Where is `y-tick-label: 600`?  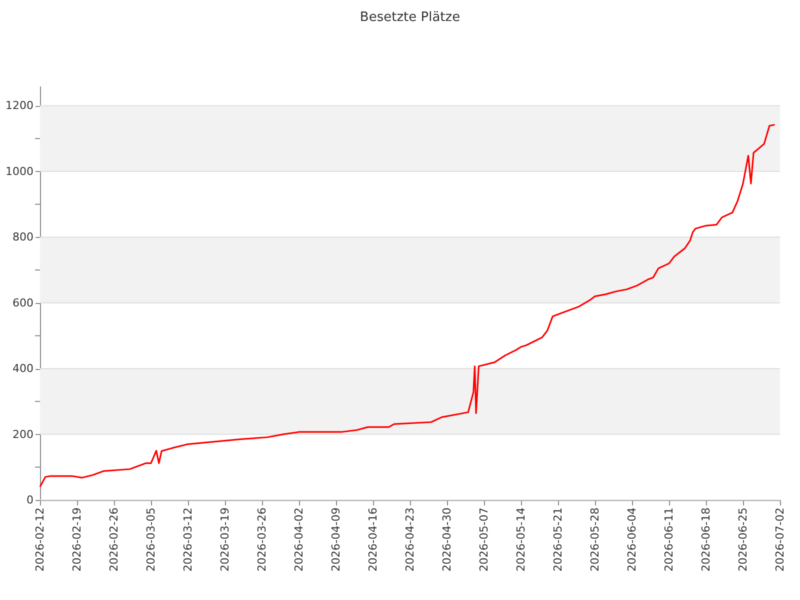
y-tick-label: 600 is located at coordinates (23, 303).